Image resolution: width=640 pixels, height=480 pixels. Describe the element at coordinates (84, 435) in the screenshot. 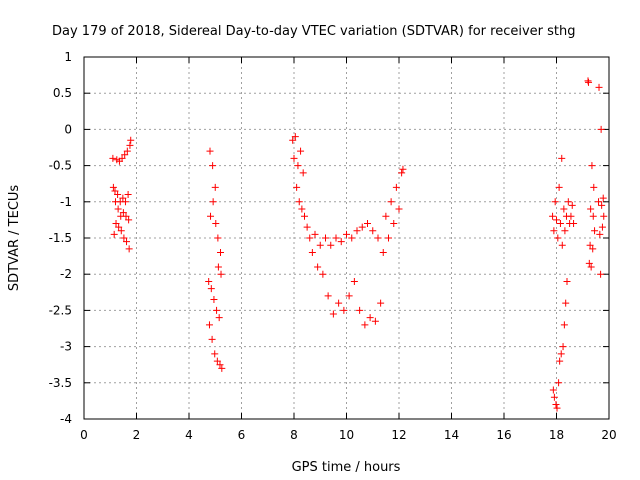

I see `x-tick-label: 0` at that location.